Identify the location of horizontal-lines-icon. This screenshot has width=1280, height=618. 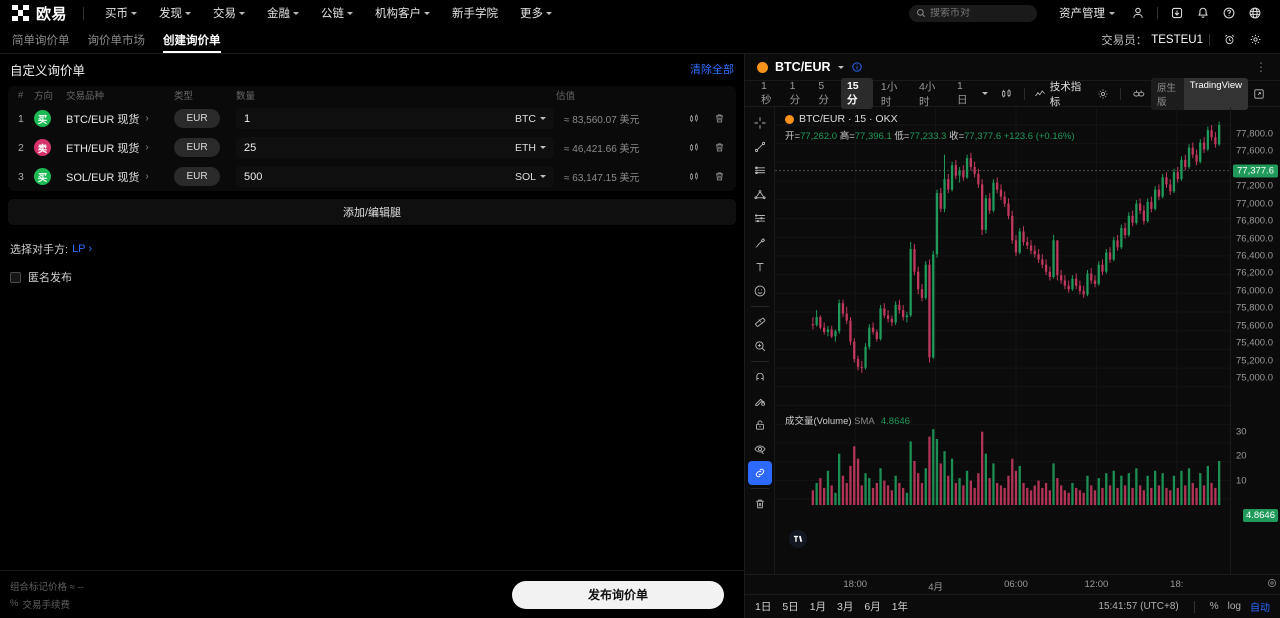
(760, 171).